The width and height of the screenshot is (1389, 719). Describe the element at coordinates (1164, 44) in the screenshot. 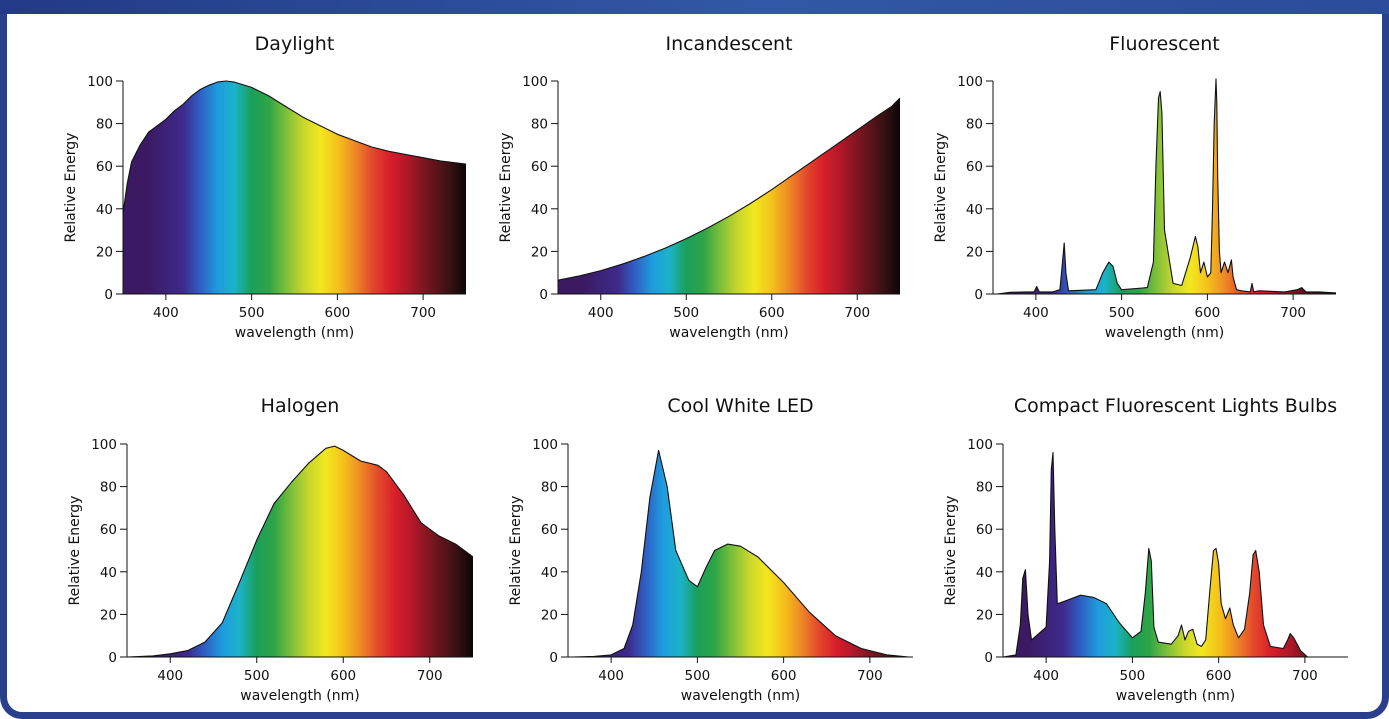

I see `chart-title: Fluorescent` at that location.